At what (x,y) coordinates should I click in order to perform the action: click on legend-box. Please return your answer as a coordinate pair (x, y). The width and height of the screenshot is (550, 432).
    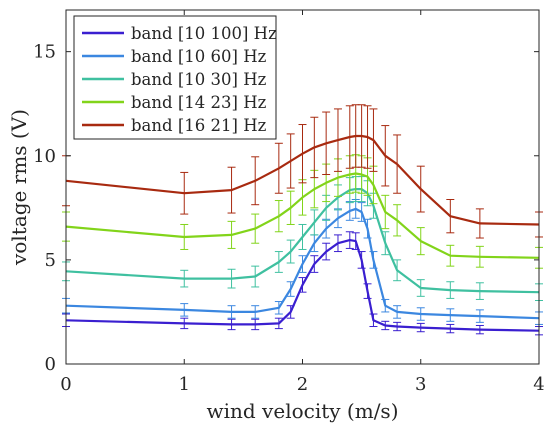
    Looking at the image, I should click on (175, 77).